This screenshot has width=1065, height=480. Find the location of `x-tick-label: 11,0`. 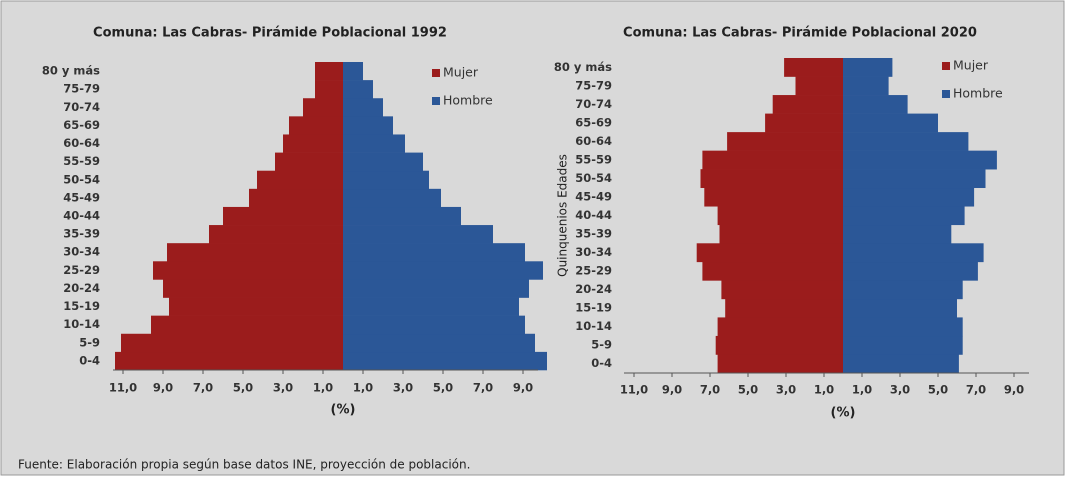

x-tick-label: 11,0 is located at coordinates (123, 388).